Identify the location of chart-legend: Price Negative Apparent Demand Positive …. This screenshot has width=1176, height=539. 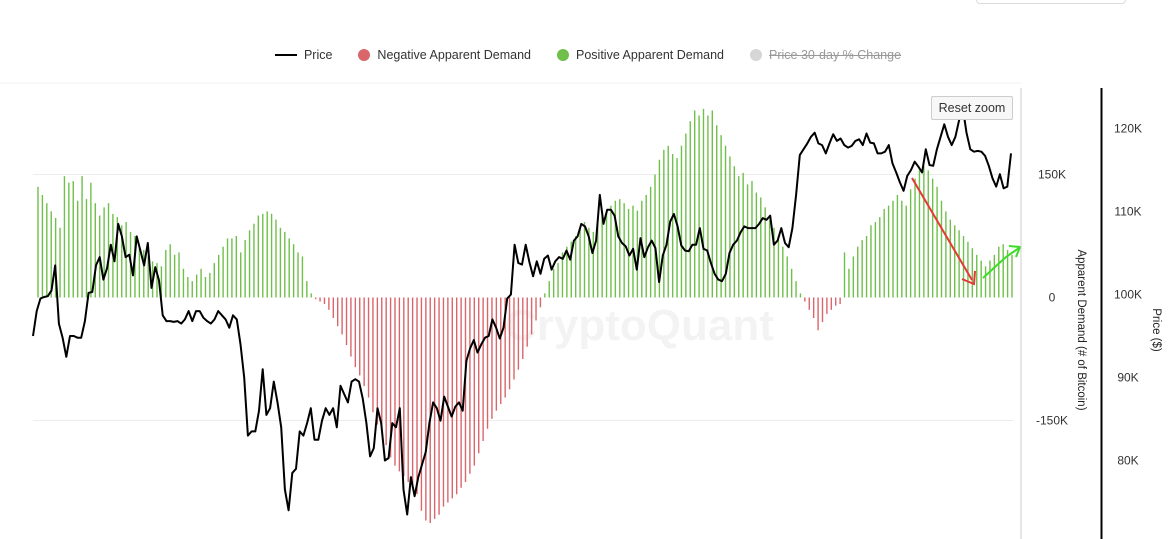
(588, 55).